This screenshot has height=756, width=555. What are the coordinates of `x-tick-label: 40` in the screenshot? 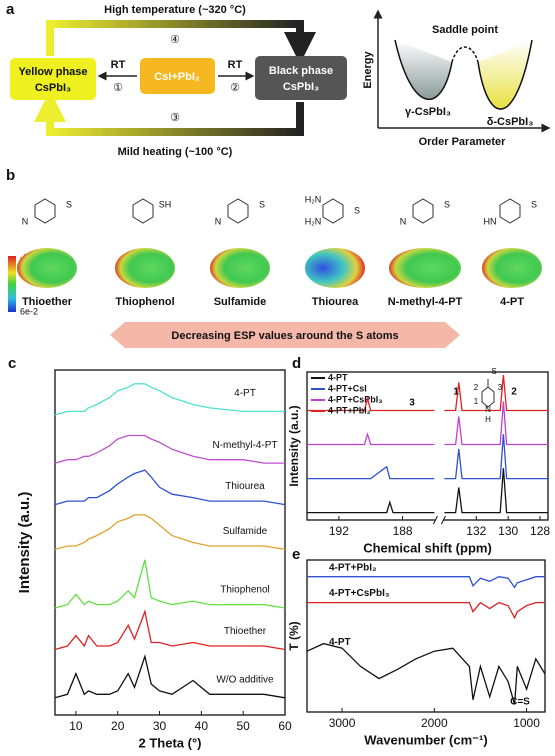 It's located at (202, 726).